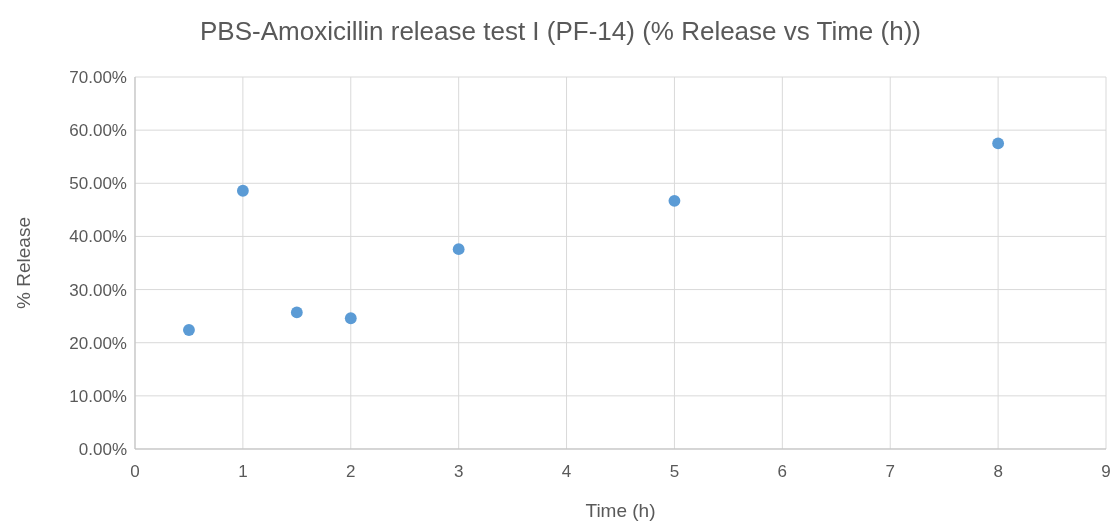 The height and width of the screenshot is (529, 1116). I want to click on x-tick-label: 9, so click(1106, 471).